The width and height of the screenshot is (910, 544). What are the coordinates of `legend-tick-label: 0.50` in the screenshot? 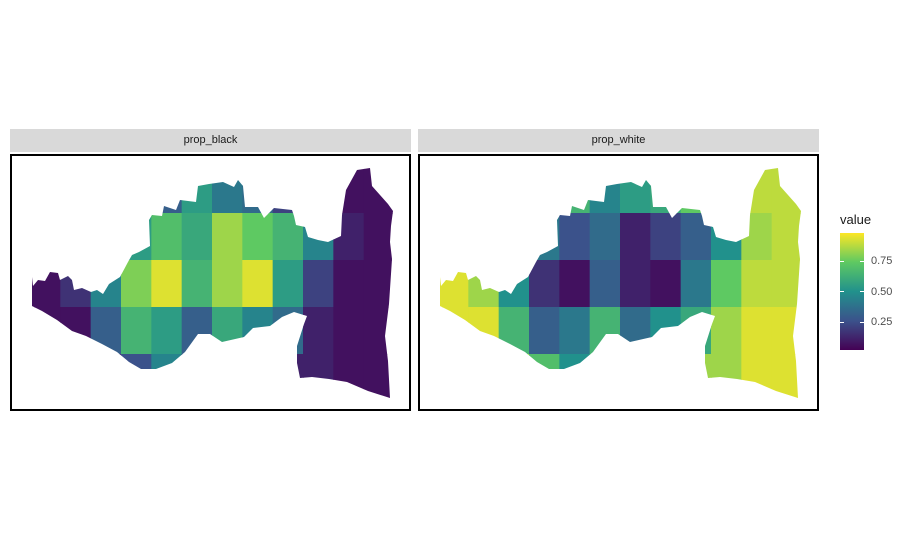 It's located at (882, 291).